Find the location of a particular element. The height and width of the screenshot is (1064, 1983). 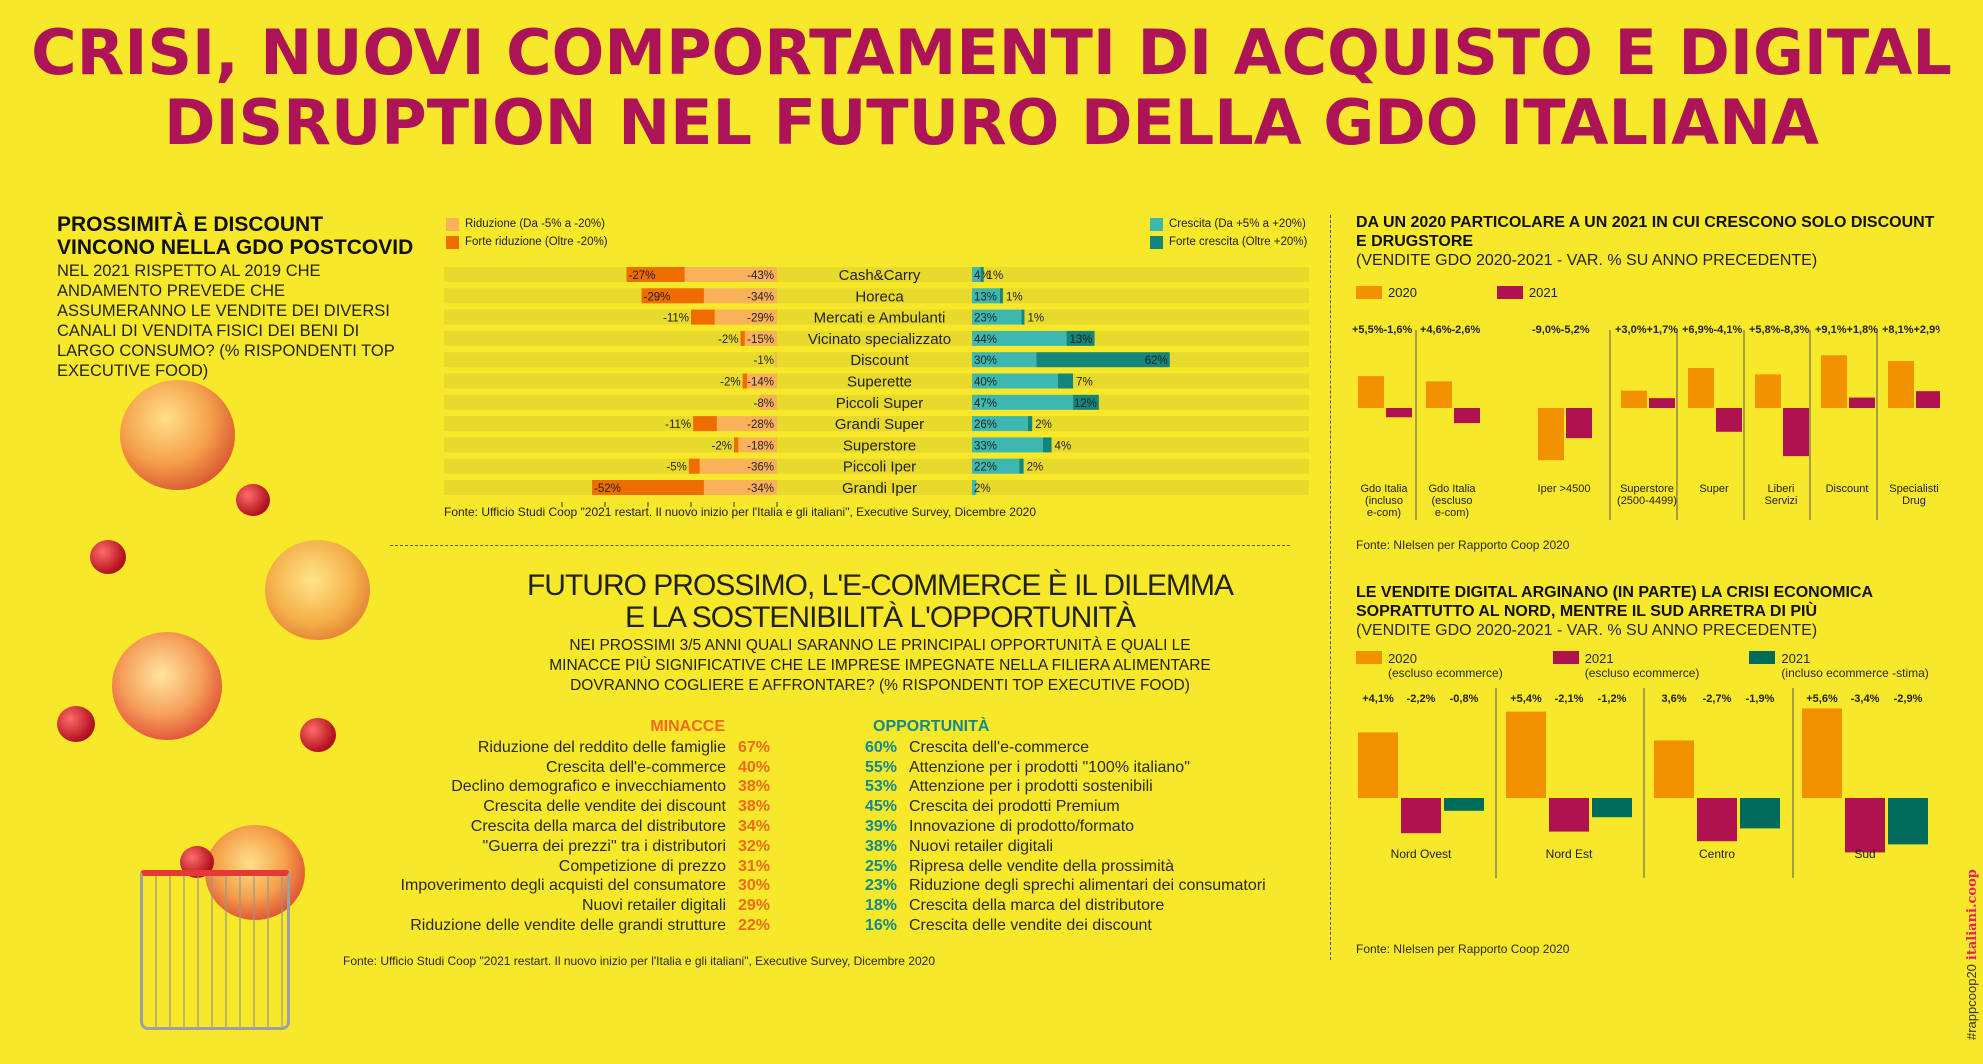

threat-label: Nuovi retailer digitali is located at coordinates (653, 906).